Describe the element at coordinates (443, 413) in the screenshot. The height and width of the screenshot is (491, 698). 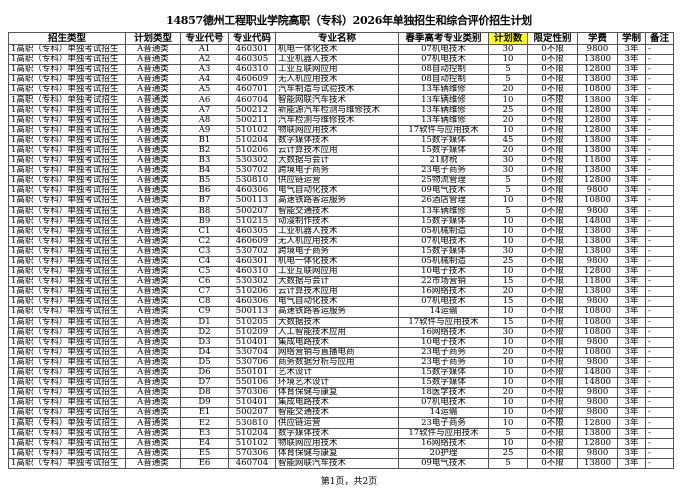
I see `cell-spring-exam-category: 14运输` at that location.